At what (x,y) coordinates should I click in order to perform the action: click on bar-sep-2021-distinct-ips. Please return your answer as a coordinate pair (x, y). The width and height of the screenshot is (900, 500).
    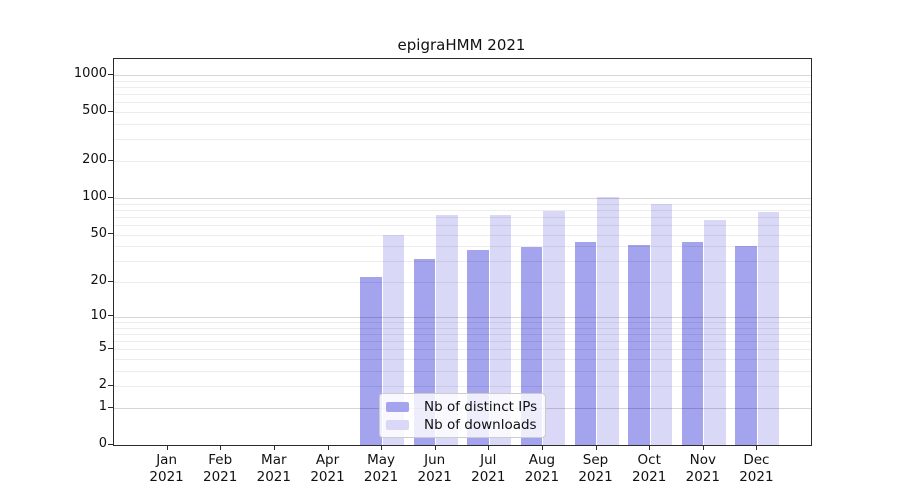
    Looking at the image, I should click on (585, 343).